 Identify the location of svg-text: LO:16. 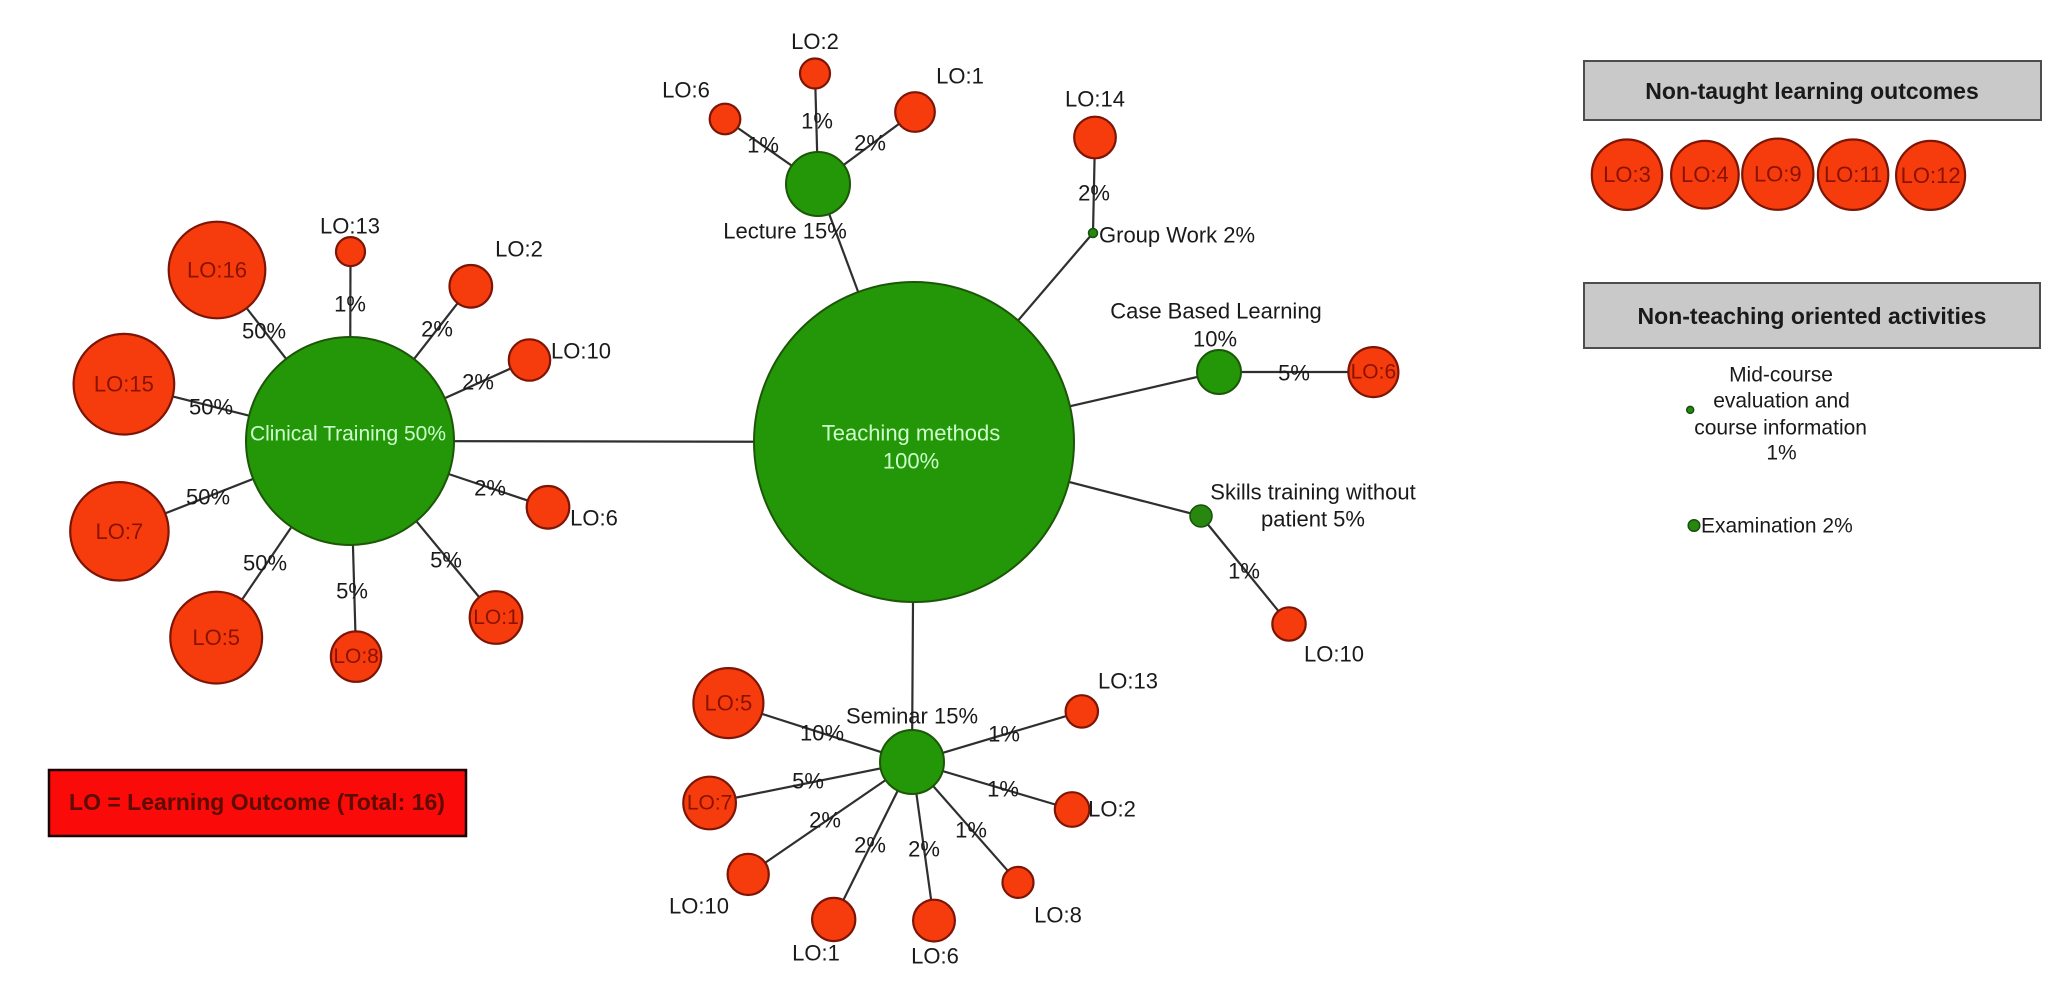
(217, 270).